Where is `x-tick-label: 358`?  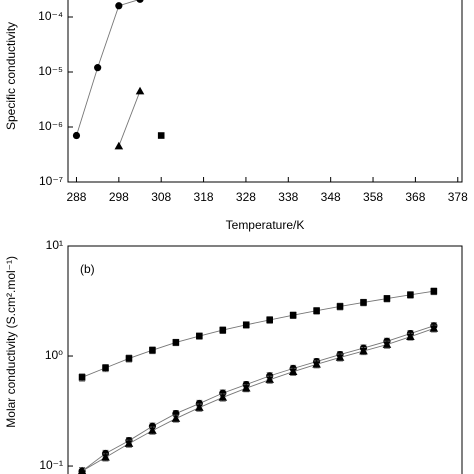
x-tick-label: 358 is located at coordinates (373, 197).